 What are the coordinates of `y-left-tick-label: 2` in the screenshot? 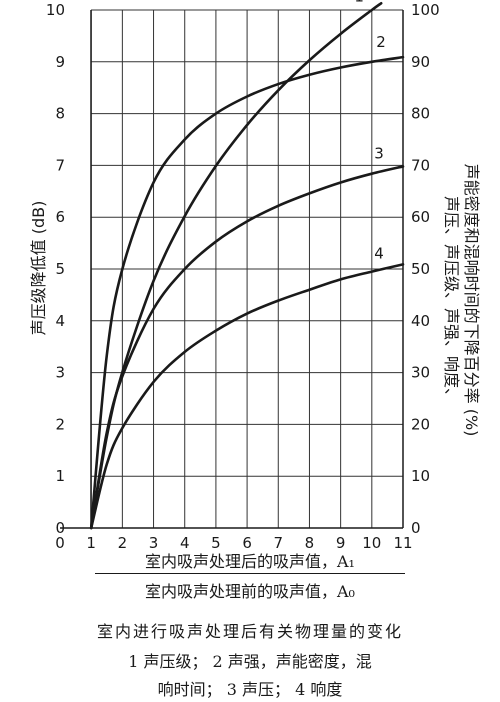 It's located at (60, 424).